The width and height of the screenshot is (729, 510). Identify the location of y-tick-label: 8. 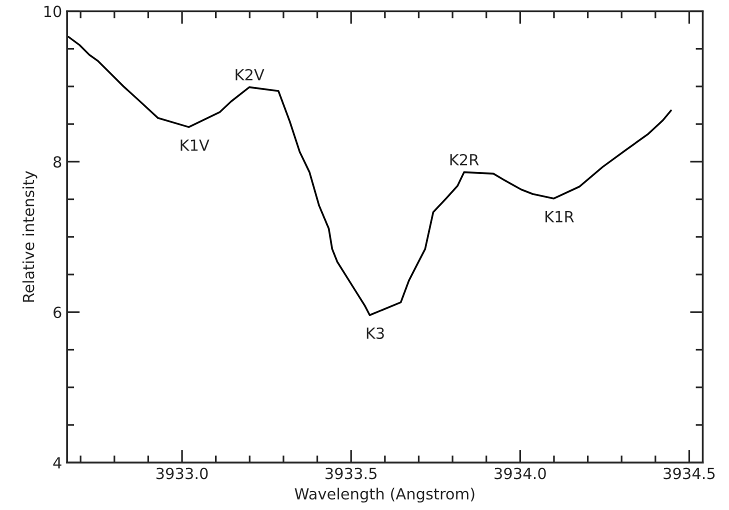
(58, 162).